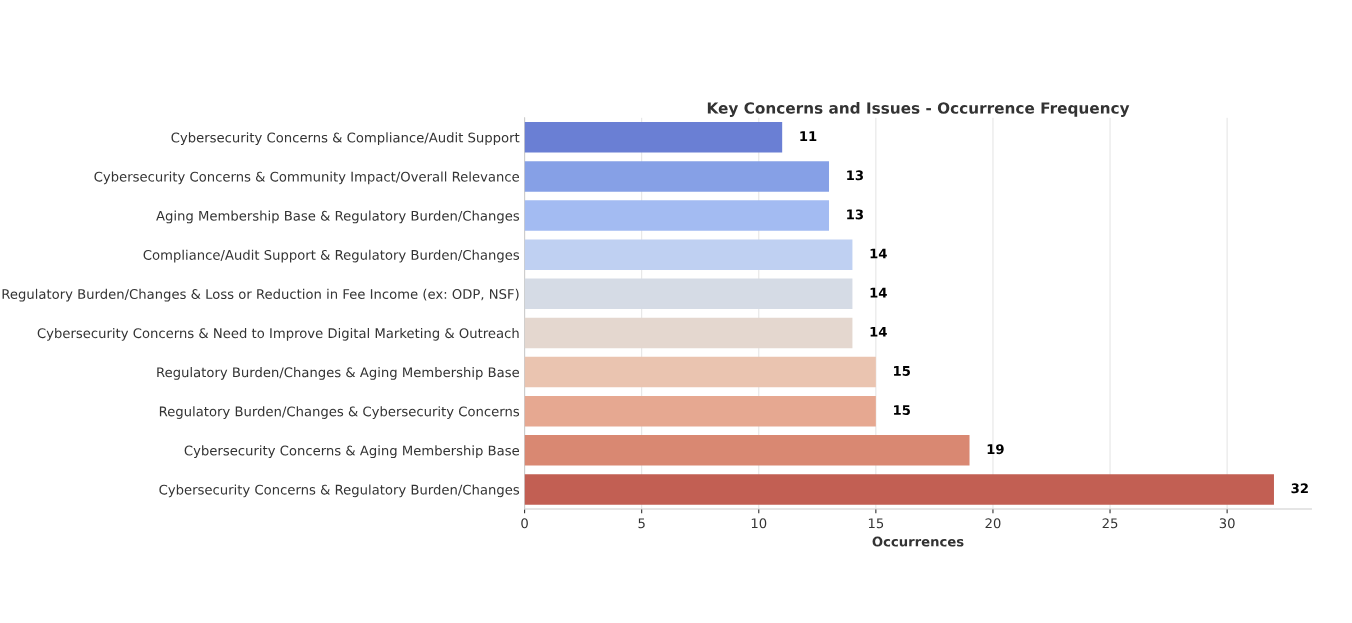 The image size is (1352, 623). I want to click on y-tick-label: Cybersecurity Concerns & Aging Membership Base, so click(352, 452).